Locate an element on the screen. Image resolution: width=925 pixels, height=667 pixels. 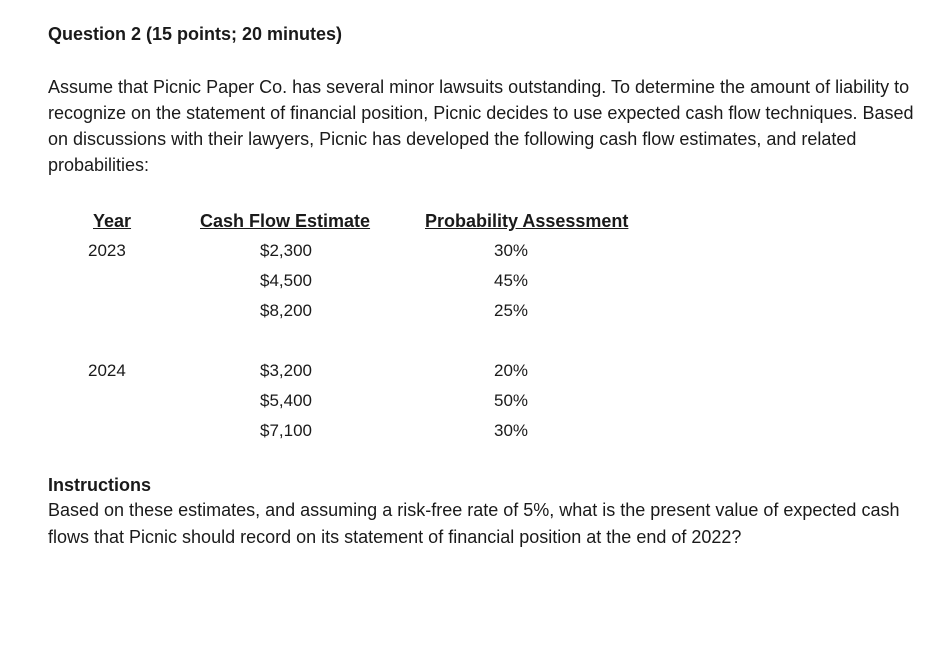
cash-flow-cell: $2,300 is located at coordinates (286, 250).